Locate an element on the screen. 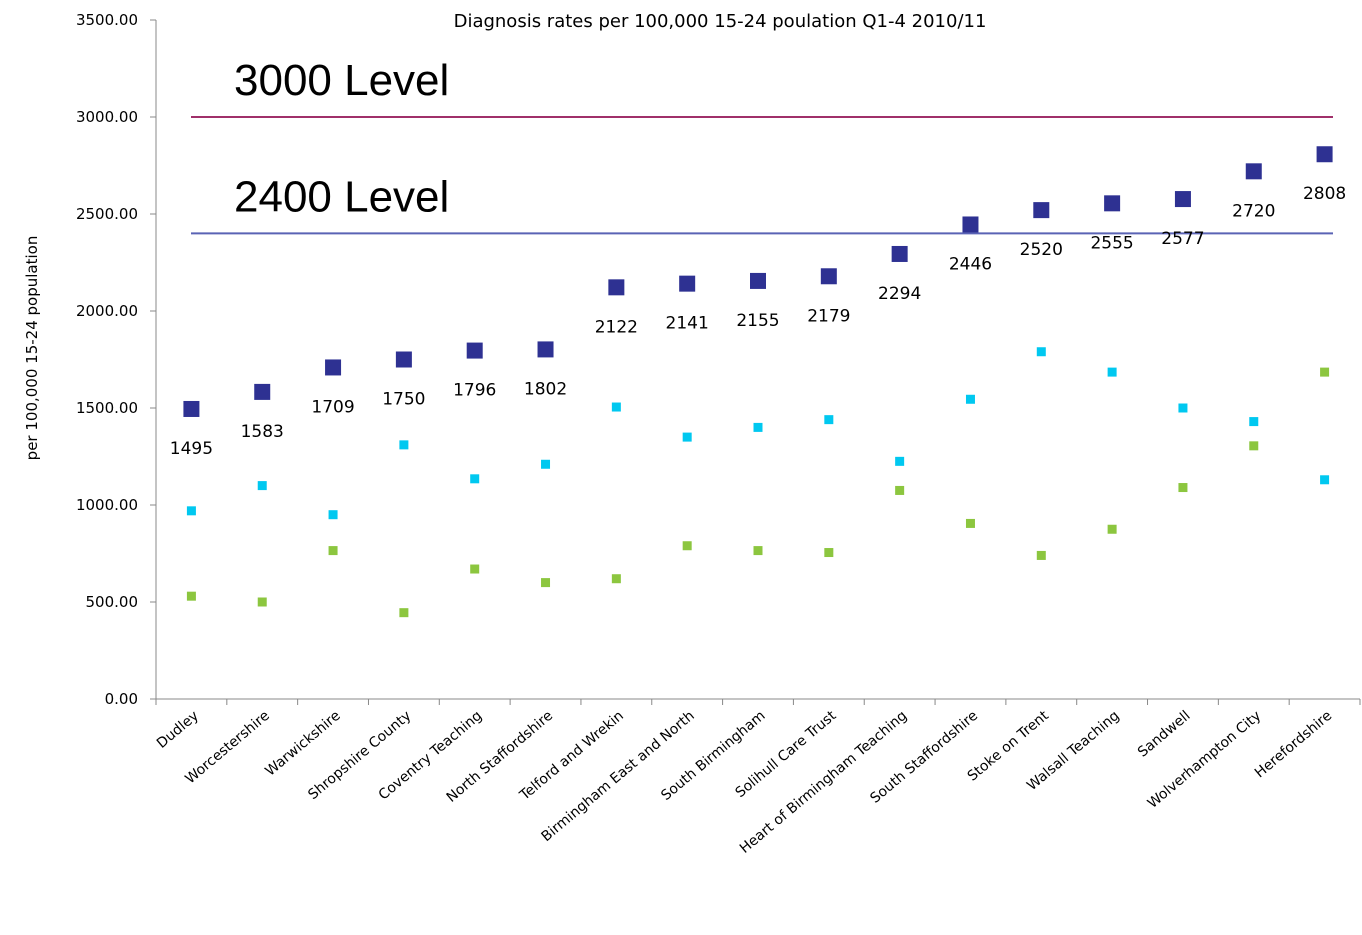 This screenshot has height=935, width=1362. data-label: 2141 is located at coordinates (687, 324).